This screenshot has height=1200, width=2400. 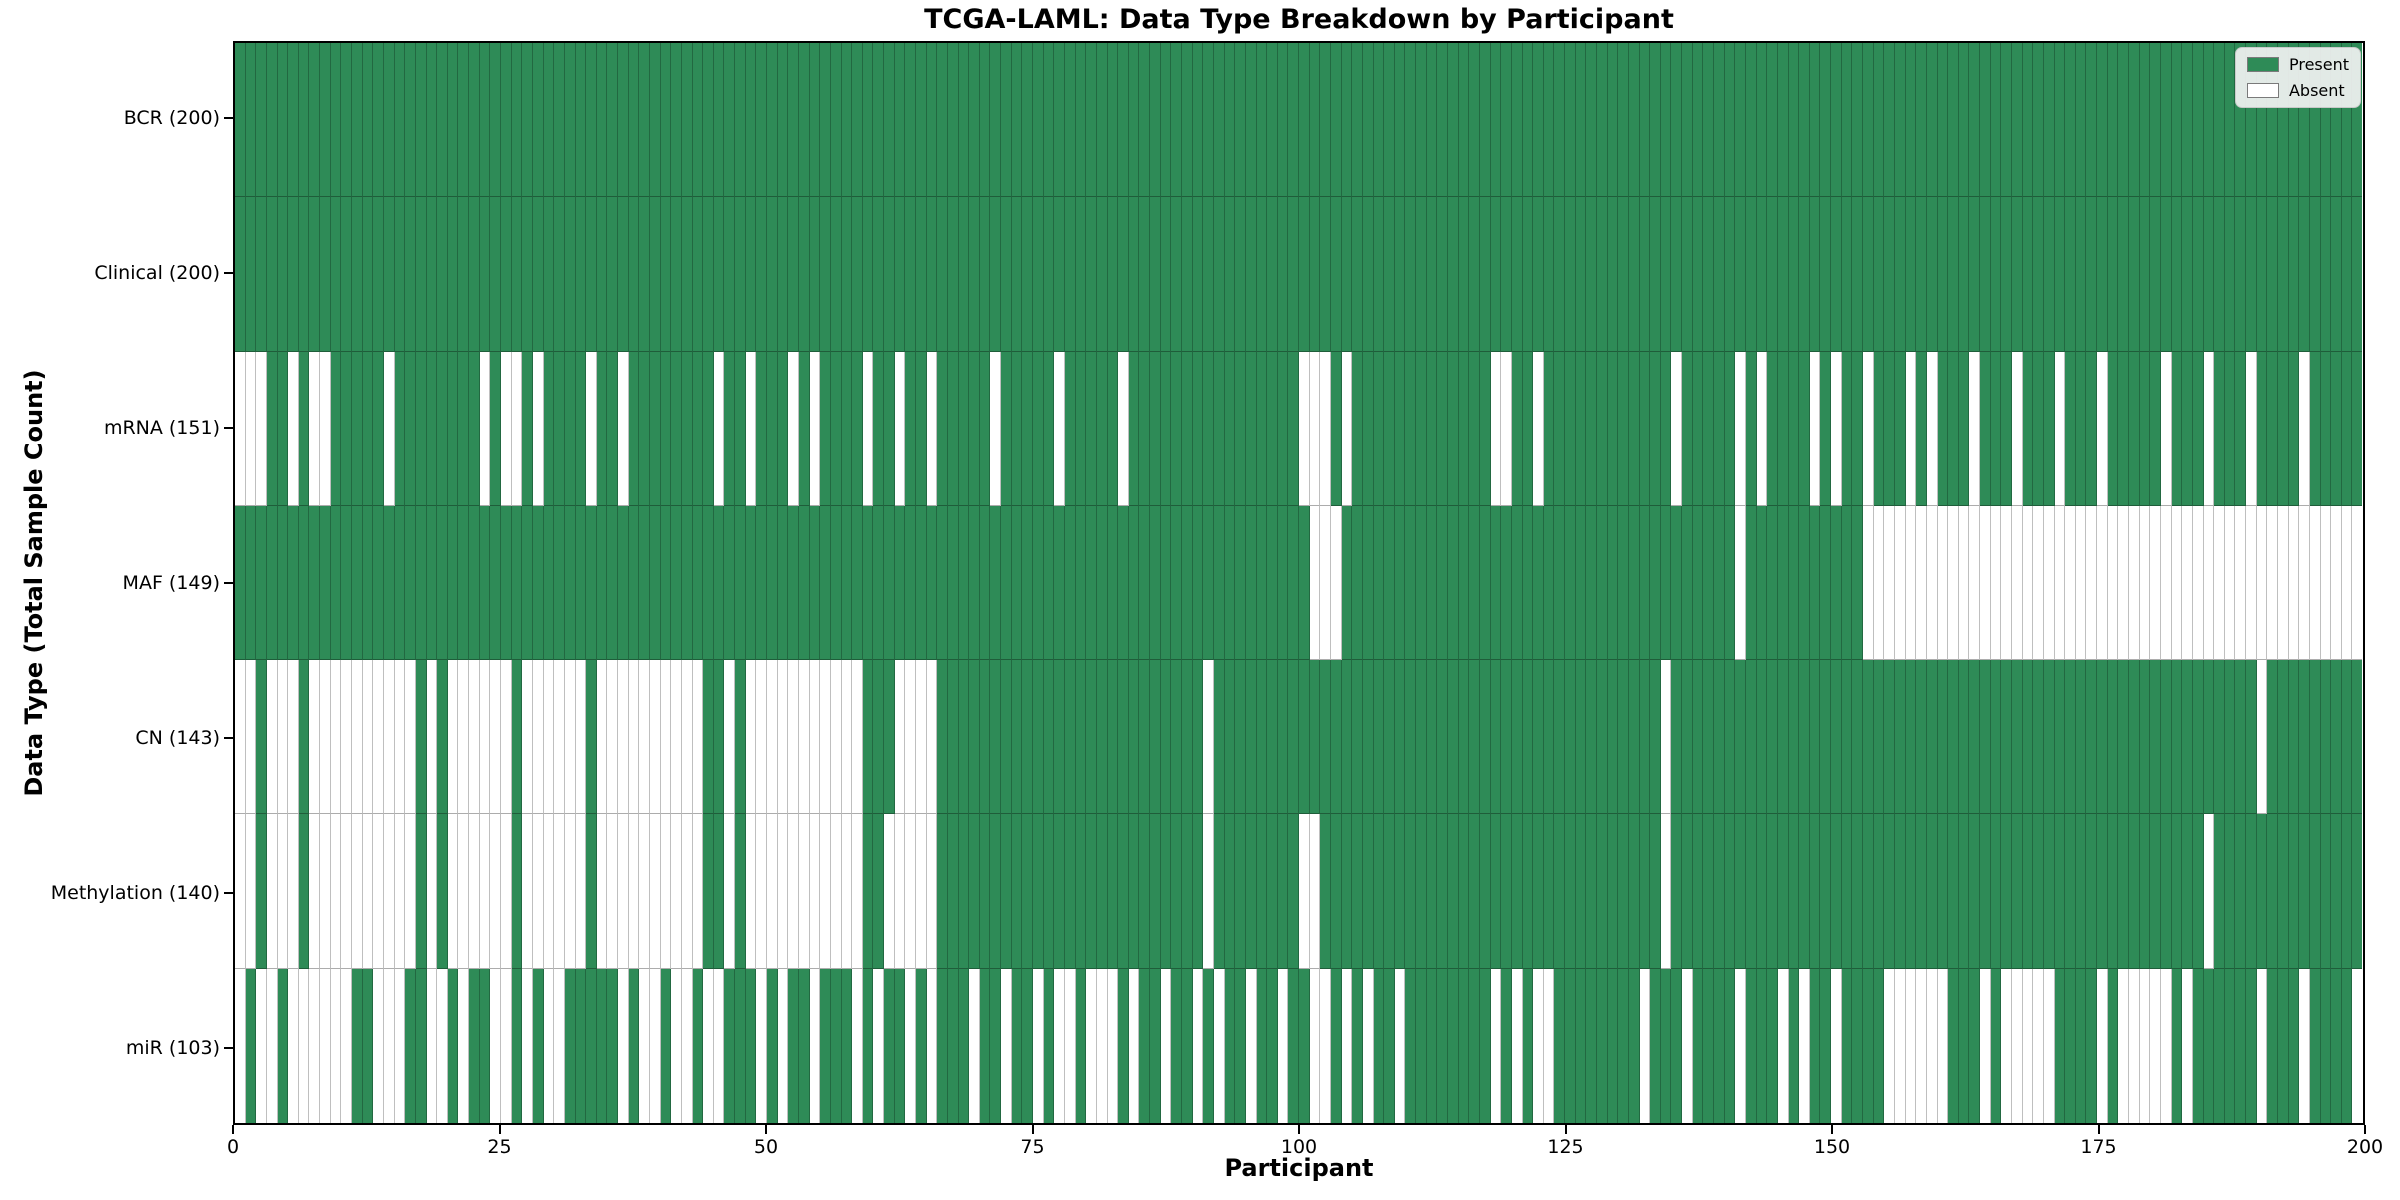 I want to click on heatmap-row-Clinical, so click(x=1299, y=274).